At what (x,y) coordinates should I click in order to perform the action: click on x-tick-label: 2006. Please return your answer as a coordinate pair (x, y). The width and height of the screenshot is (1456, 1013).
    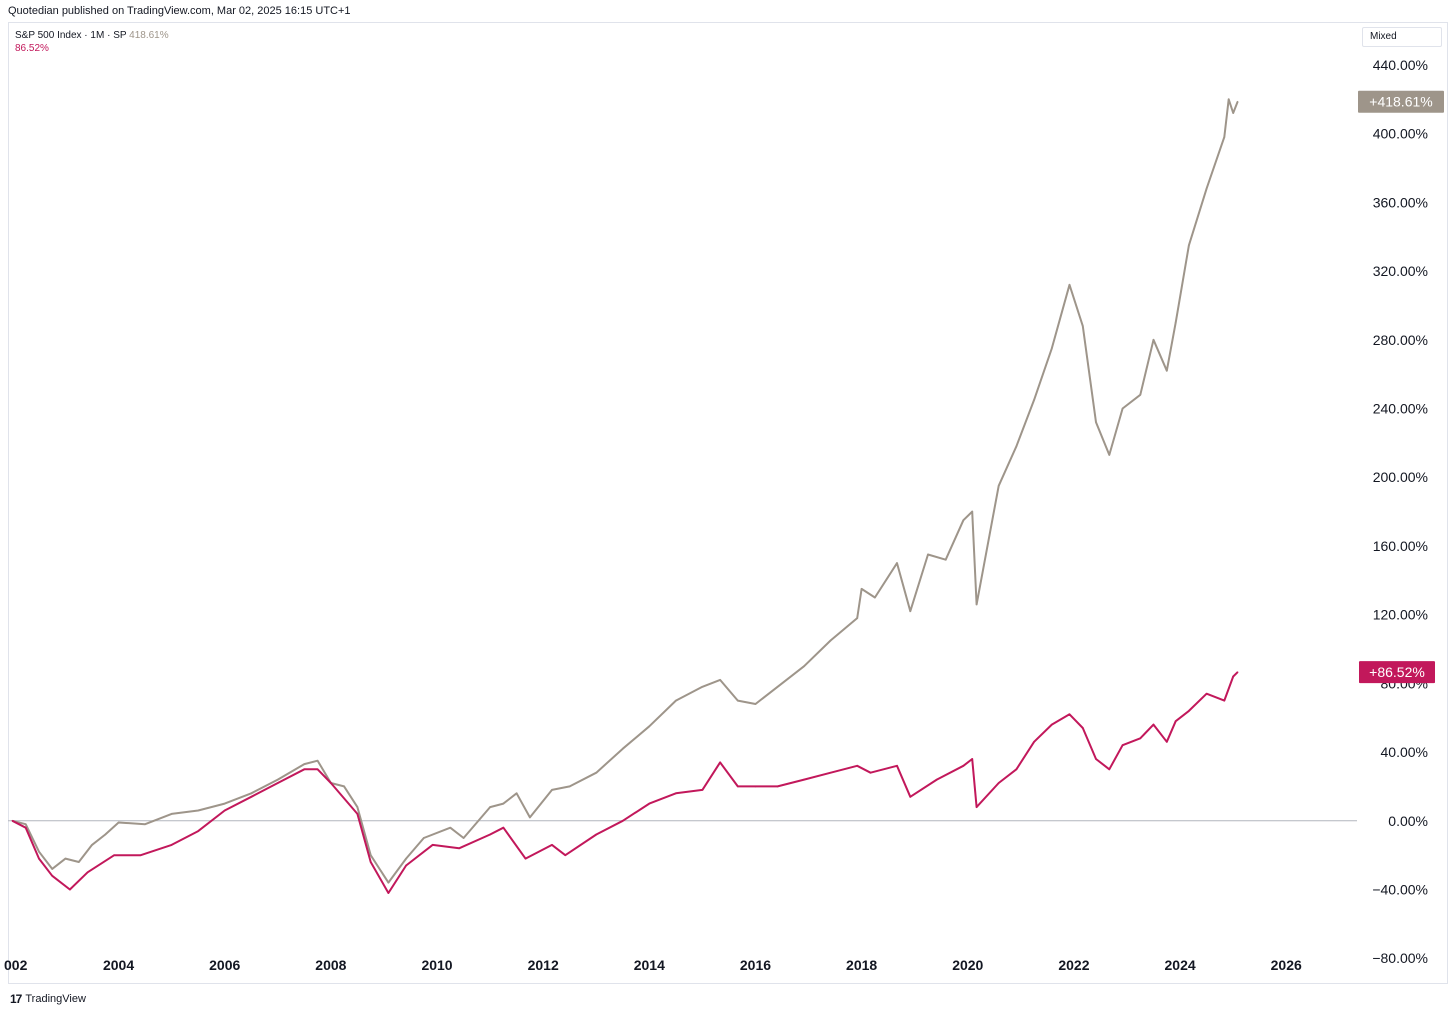
    Looking at the image, I should click on (224, 965).